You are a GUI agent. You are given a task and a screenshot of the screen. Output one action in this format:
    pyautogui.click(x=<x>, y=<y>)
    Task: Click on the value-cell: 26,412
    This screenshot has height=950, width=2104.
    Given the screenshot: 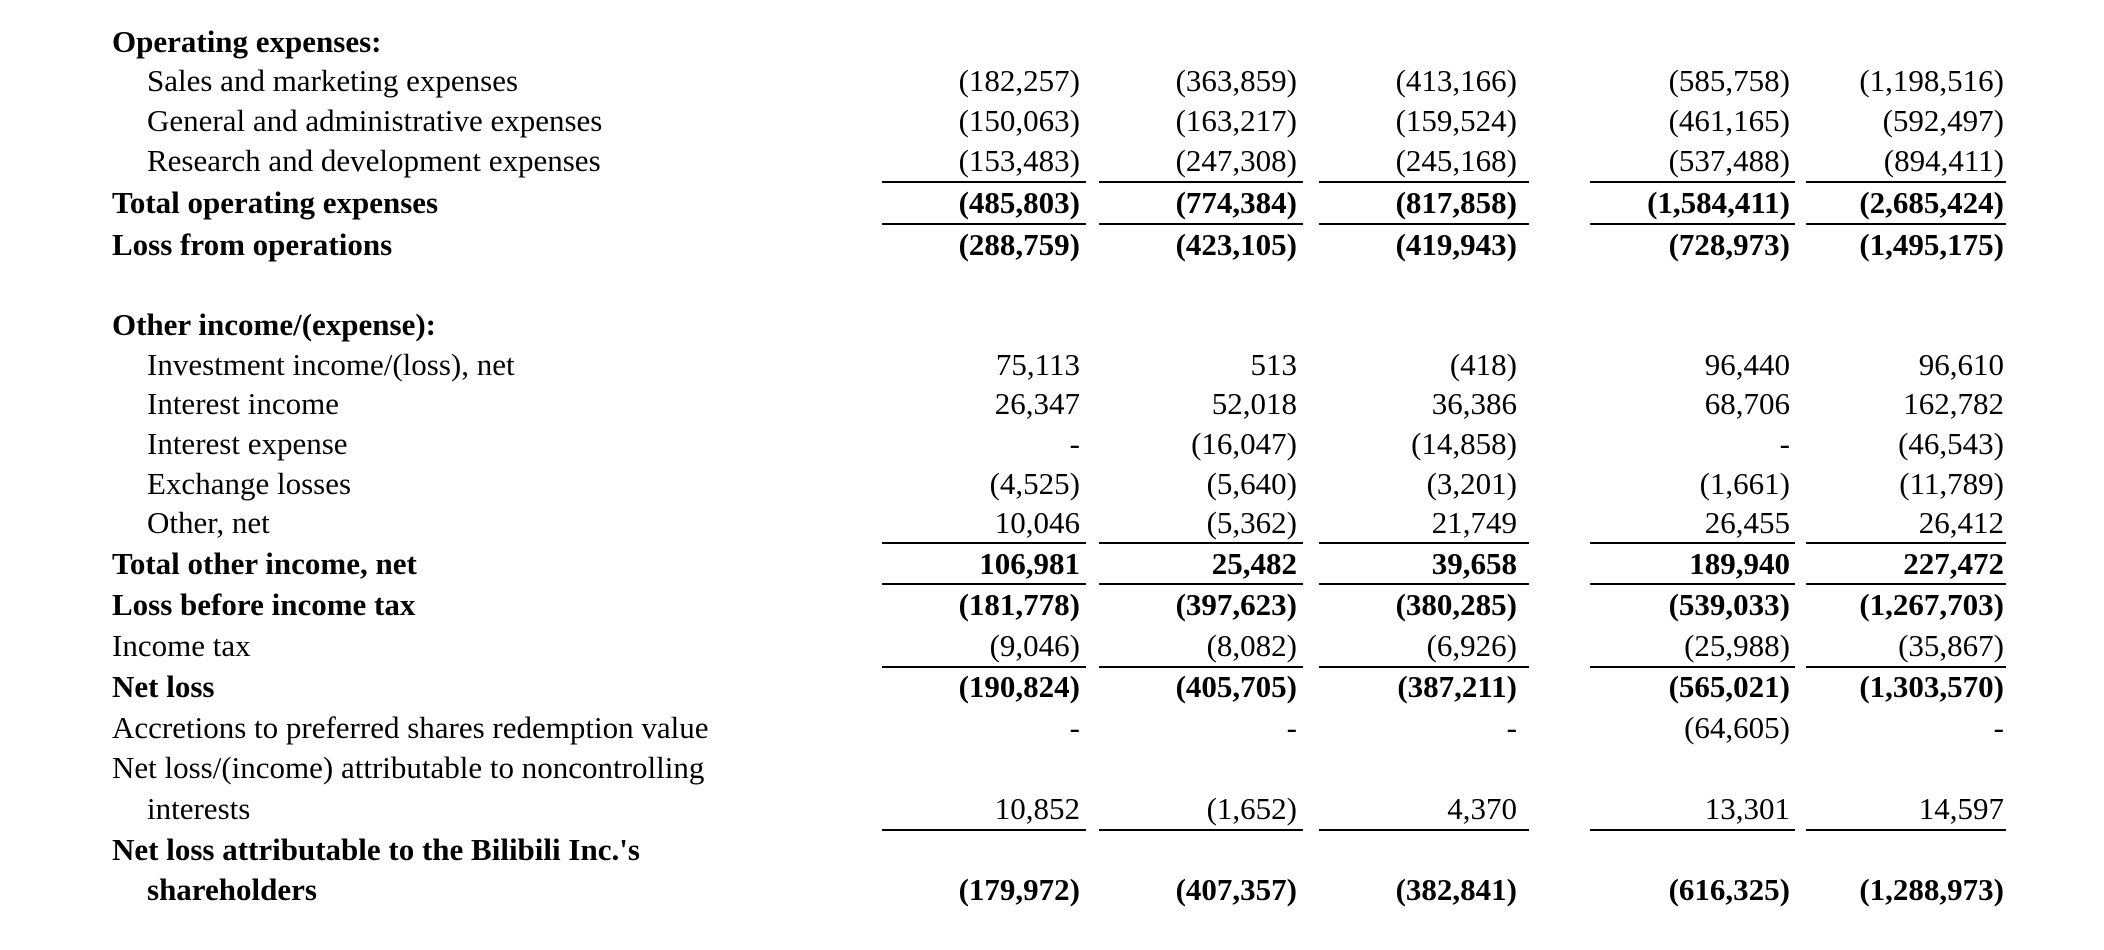 What is the action you would take?
    pyautogui.click(x=1961, y=522)
    